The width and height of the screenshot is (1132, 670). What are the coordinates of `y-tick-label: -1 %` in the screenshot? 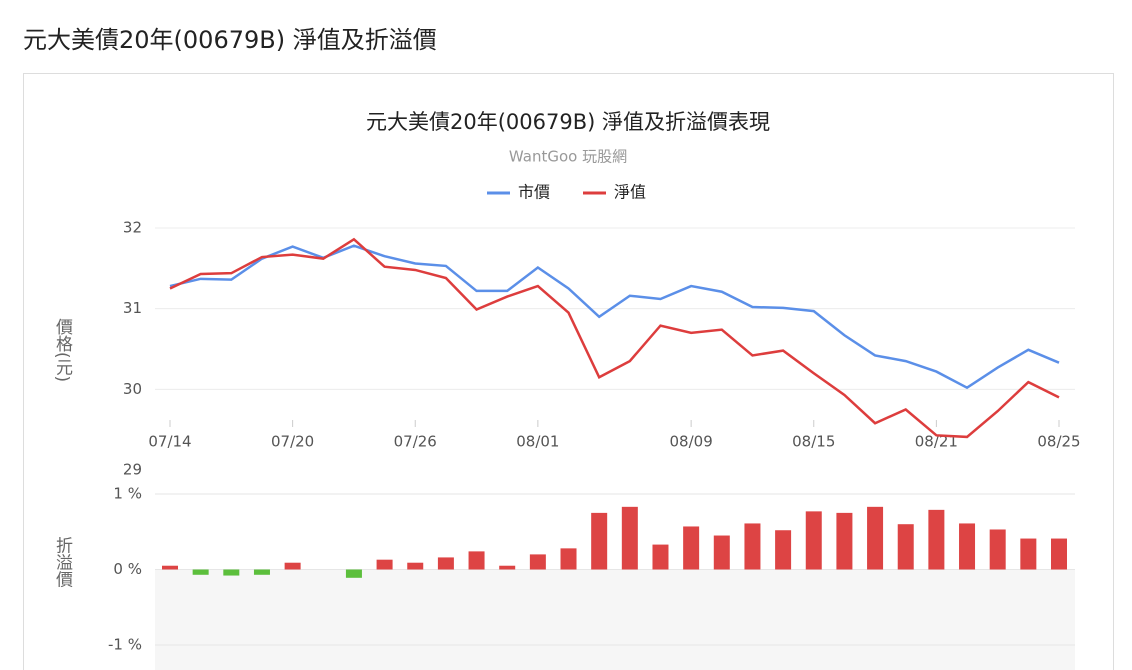 It's located at (125, 645).